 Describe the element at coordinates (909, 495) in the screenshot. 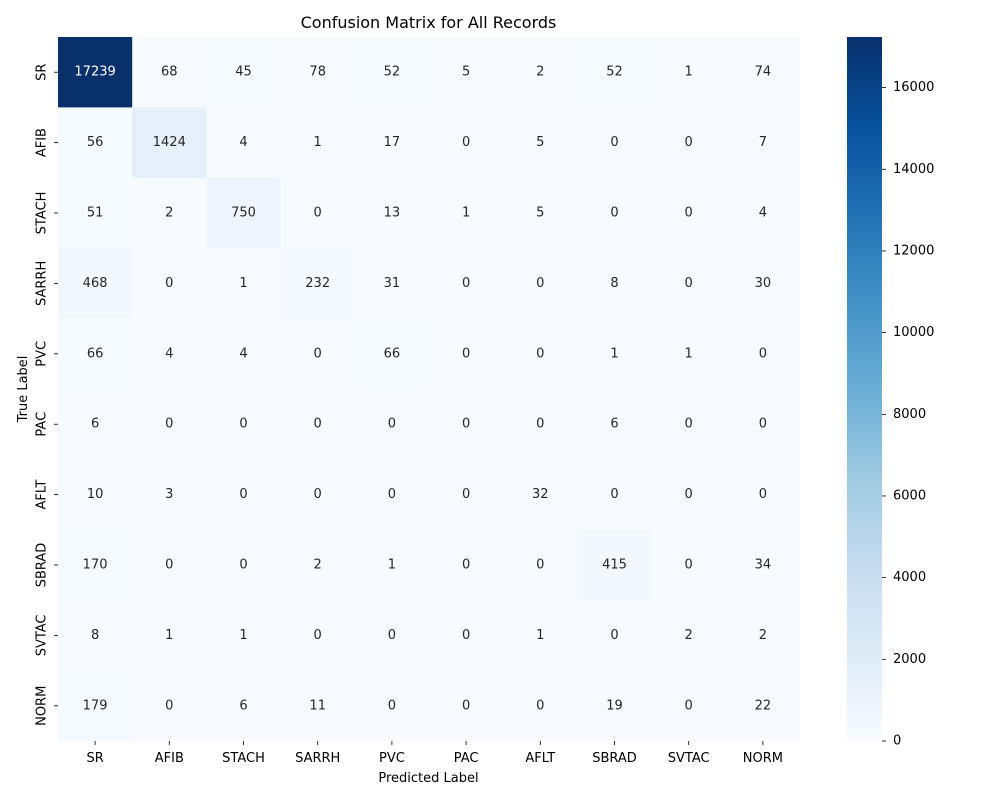

I see `colorbar-tick-label-3: 6000` at that location.